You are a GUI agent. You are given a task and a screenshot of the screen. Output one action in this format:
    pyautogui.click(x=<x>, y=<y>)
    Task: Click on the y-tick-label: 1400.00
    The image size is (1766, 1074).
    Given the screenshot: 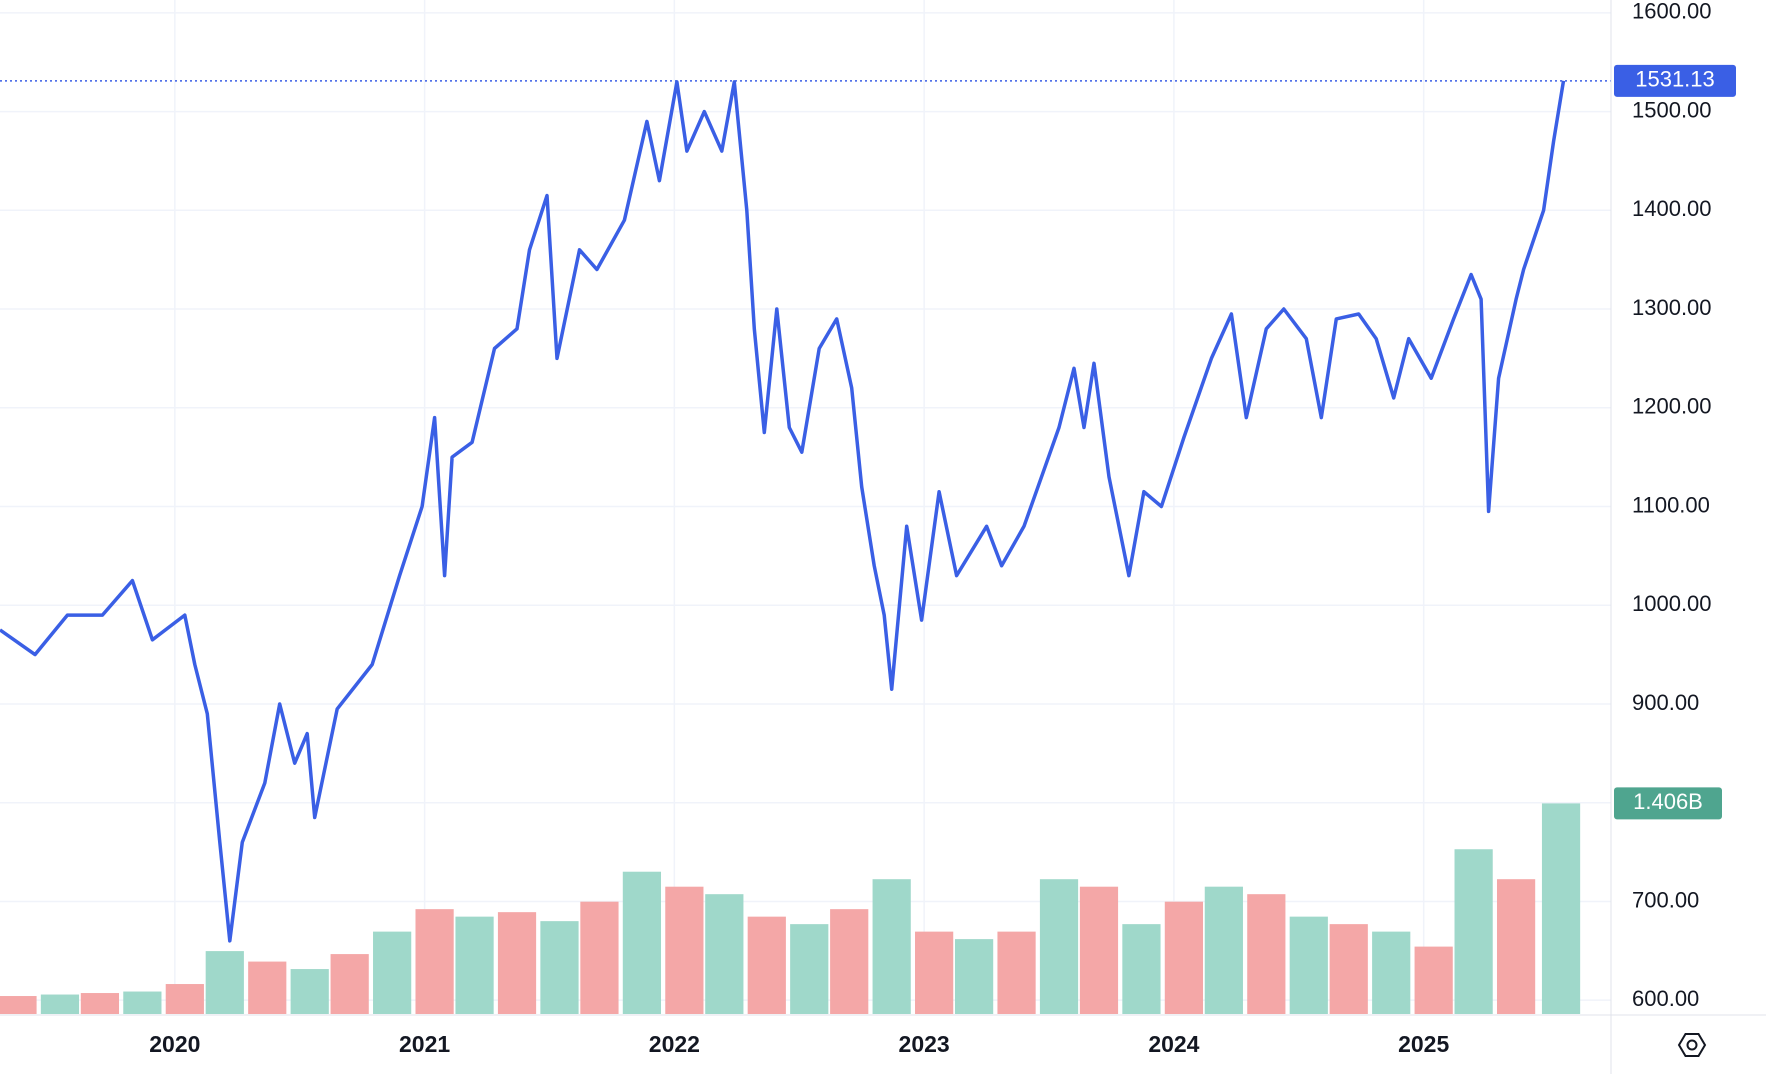 What is the action you would take?
    pyautogui.click(x=1672, y=208)
    